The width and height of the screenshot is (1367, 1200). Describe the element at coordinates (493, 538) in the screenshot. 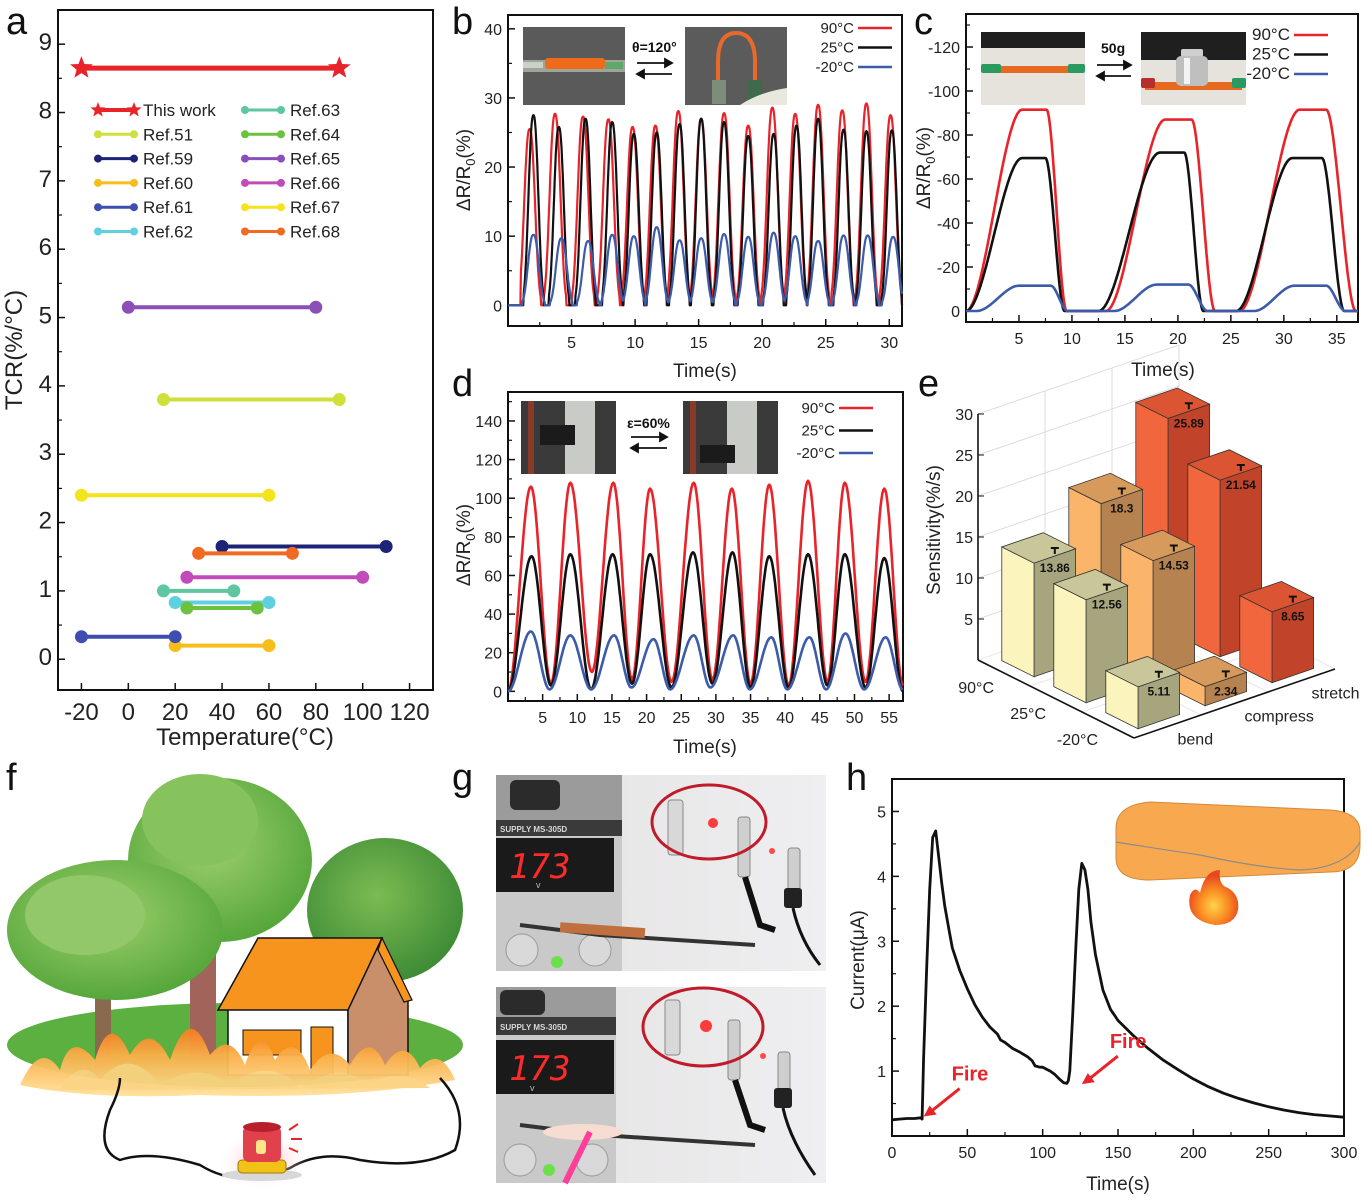

I see `y-tick-label: 80` at that location.